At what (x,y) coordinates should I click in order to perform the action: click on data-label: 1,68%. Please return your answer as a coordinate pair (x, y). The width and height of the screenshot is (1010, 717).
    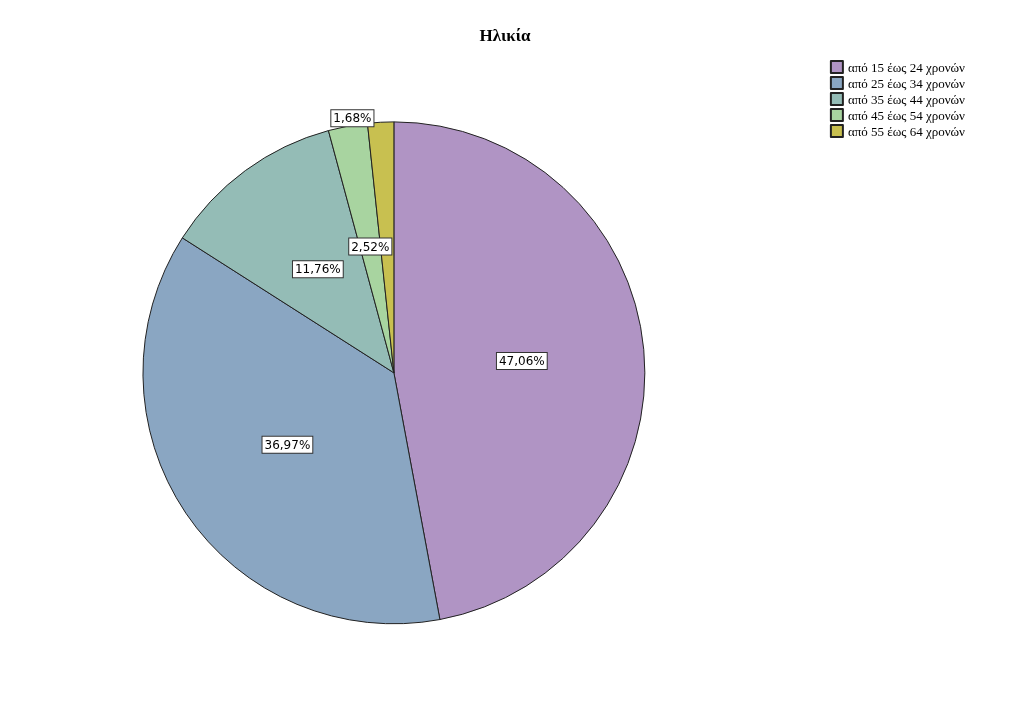
    Looking at the image, I should click on (352, 118).